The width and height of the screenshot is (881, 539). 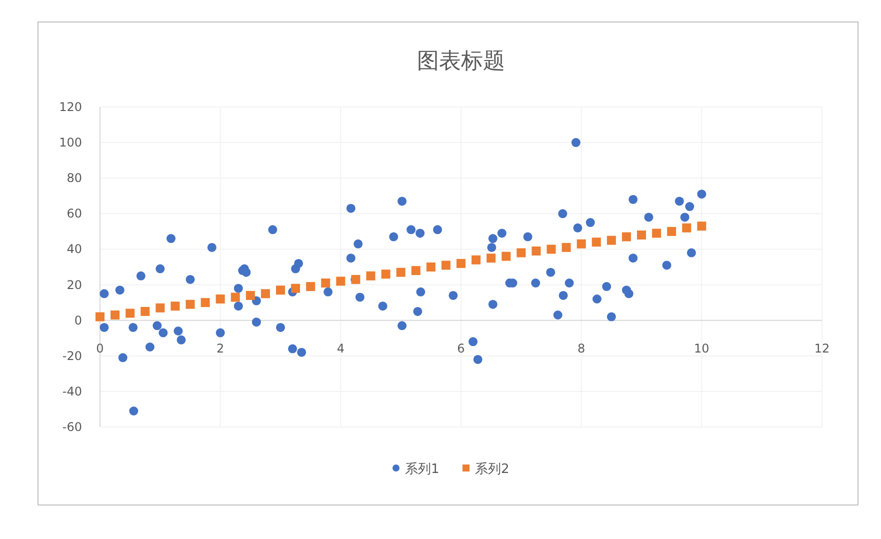 I want to click on x-tick-label: 12, so click(x=822, y=348).